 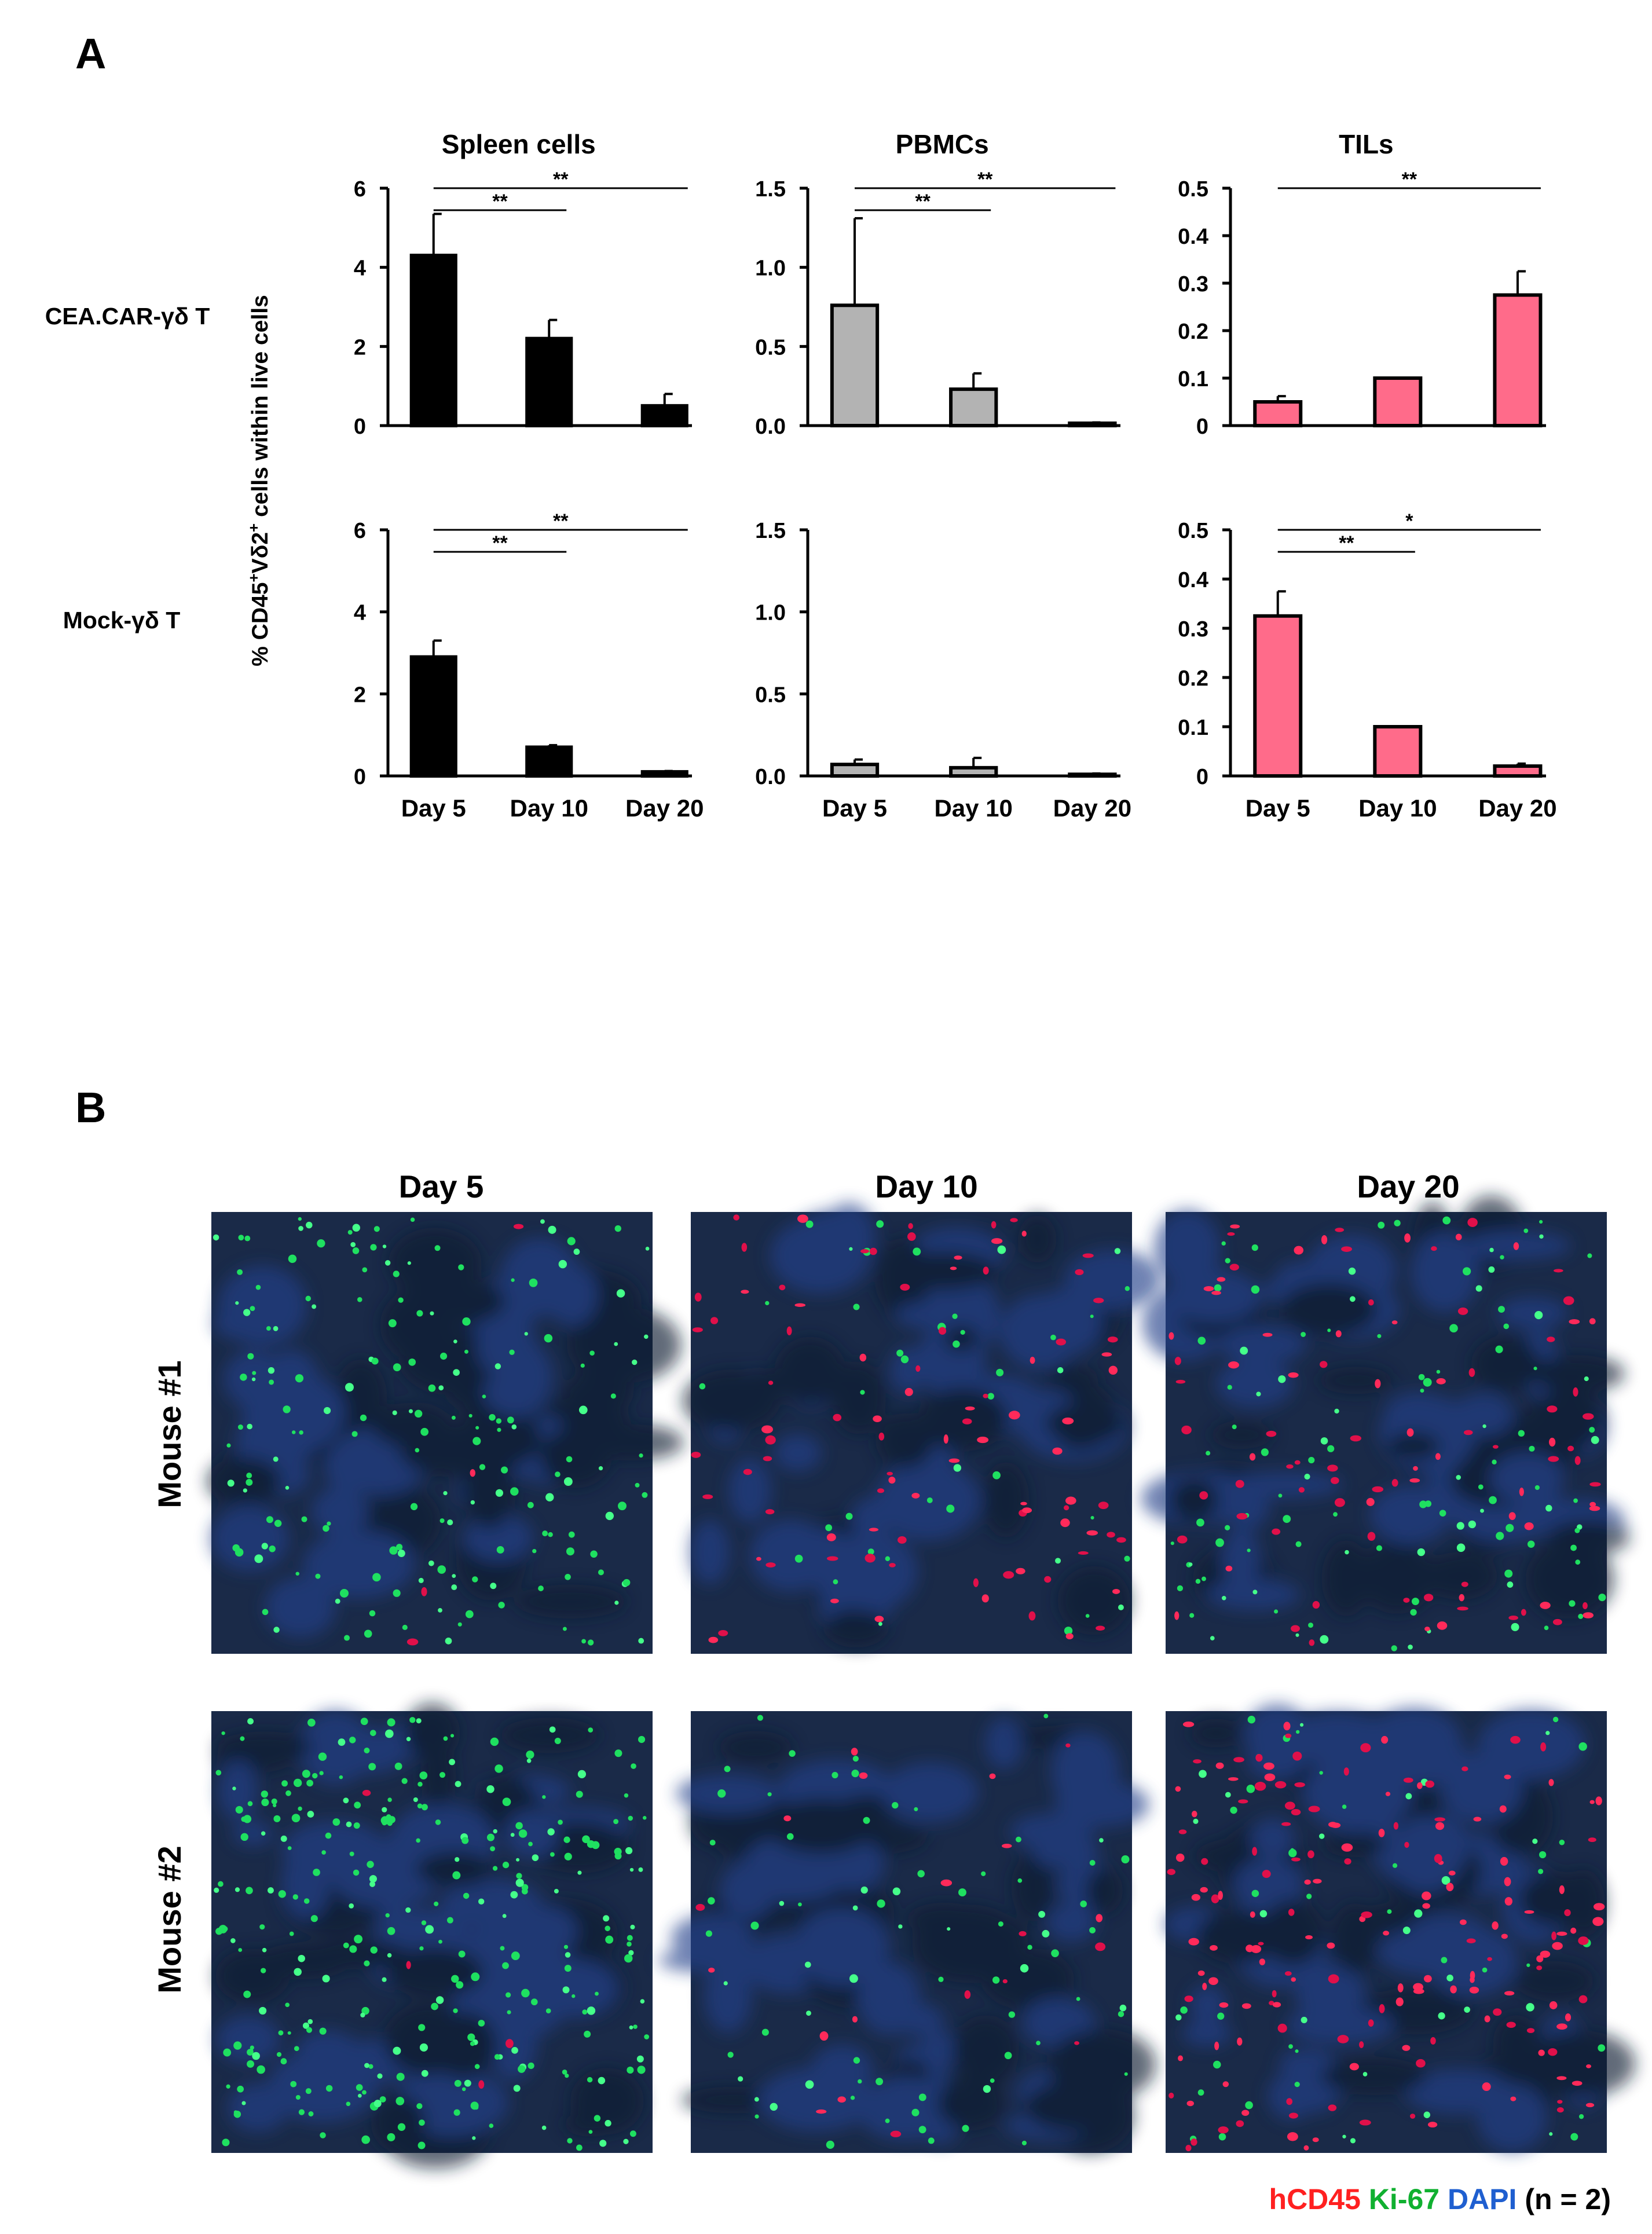 I want to click on y-tick-label: 1.5, so click(x=771, y=189).